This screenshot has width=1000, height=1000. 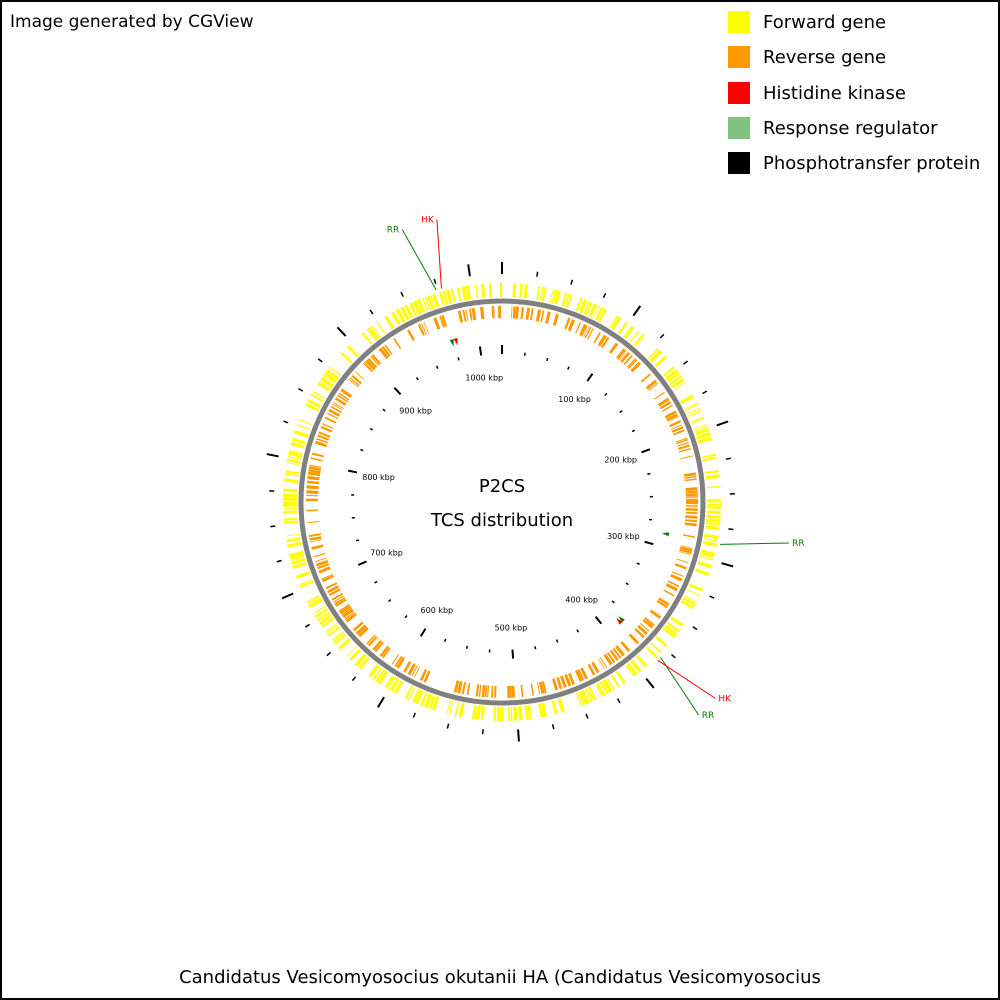 I want to click on callout-line, so click(x=680, y=686).